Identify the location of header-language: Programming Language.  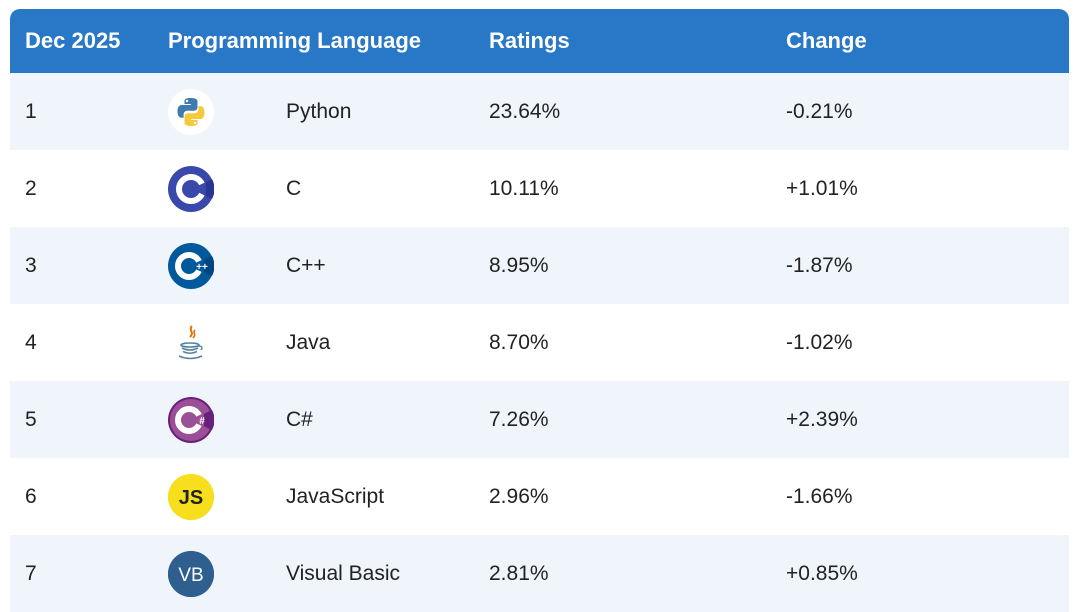
(295, 40).